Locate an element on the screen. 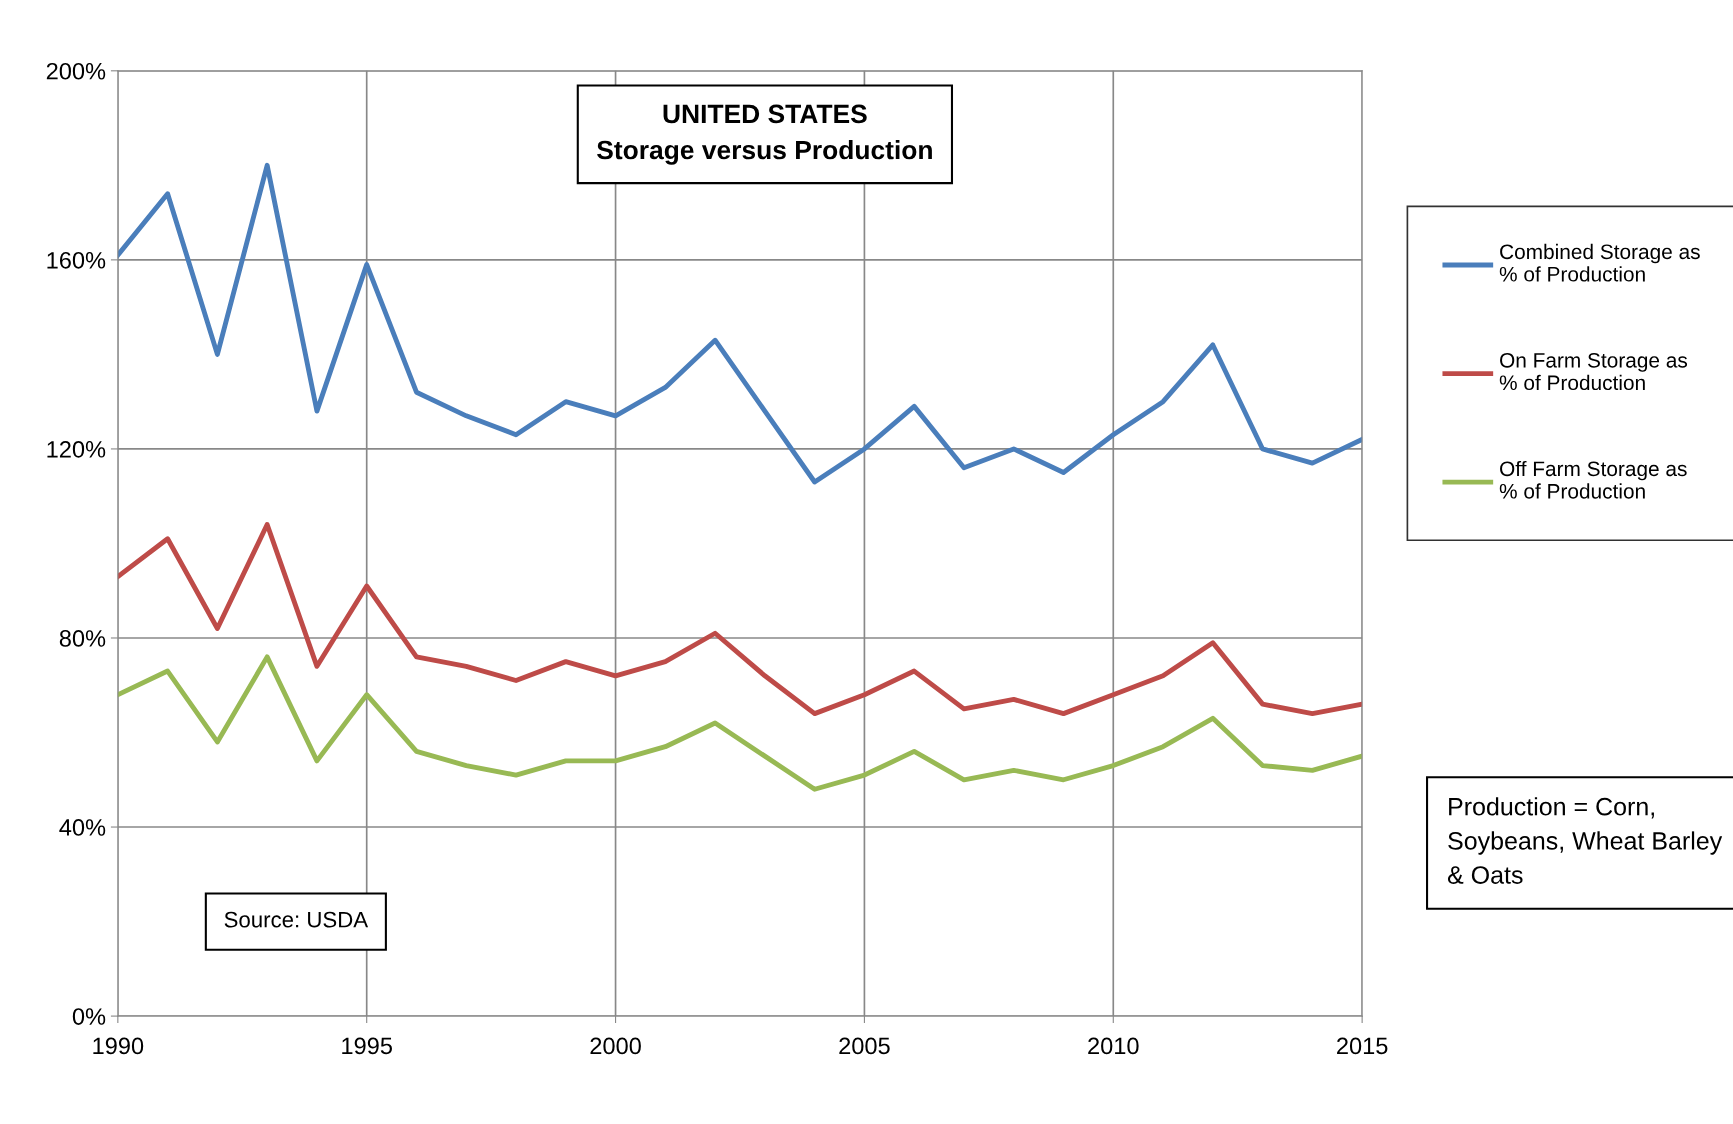  line-series is located at coordinates (740, 723).